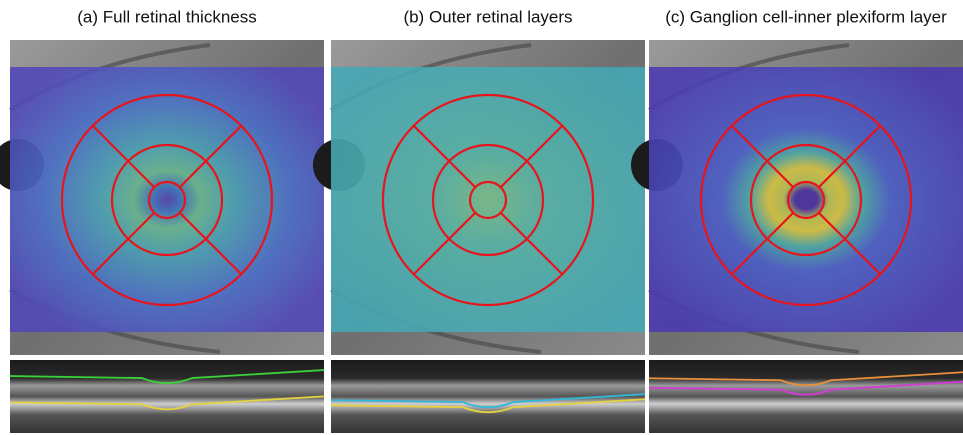  I want to click on panel-title: (b) Outer retinal layers, so click(487, 16).